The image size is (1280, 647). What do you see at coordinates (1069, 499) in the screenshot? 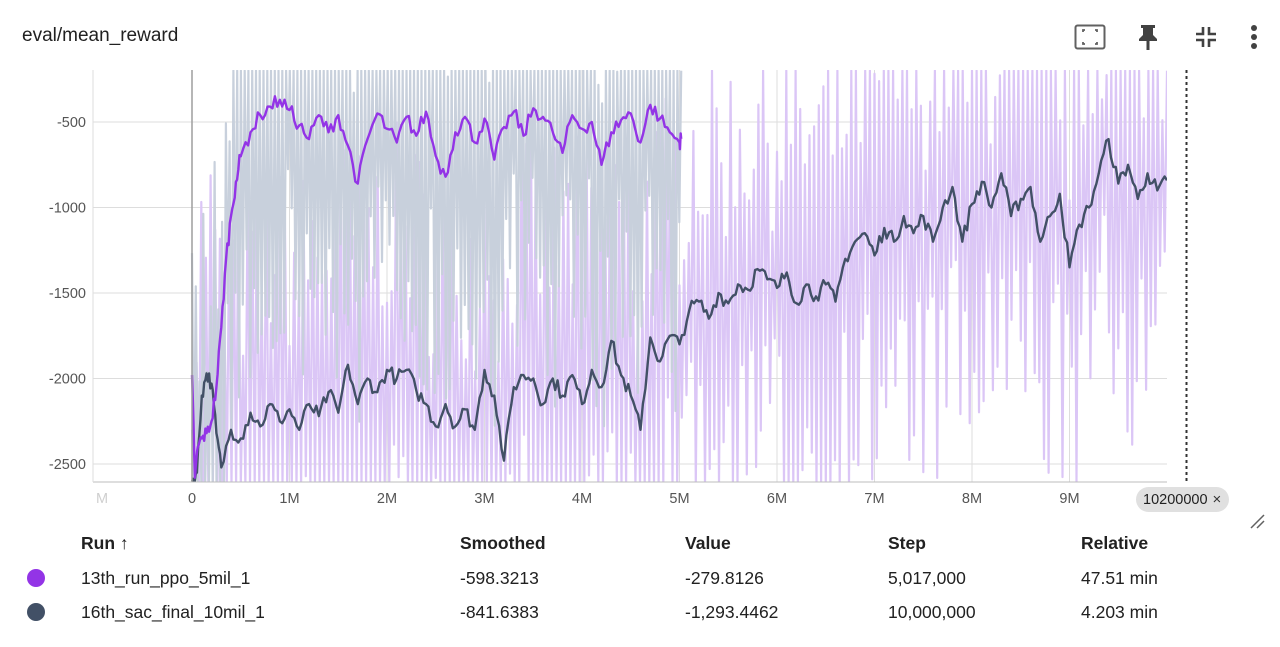
I see `x-tick-label: 9M` at bounding box center [1069, 499].